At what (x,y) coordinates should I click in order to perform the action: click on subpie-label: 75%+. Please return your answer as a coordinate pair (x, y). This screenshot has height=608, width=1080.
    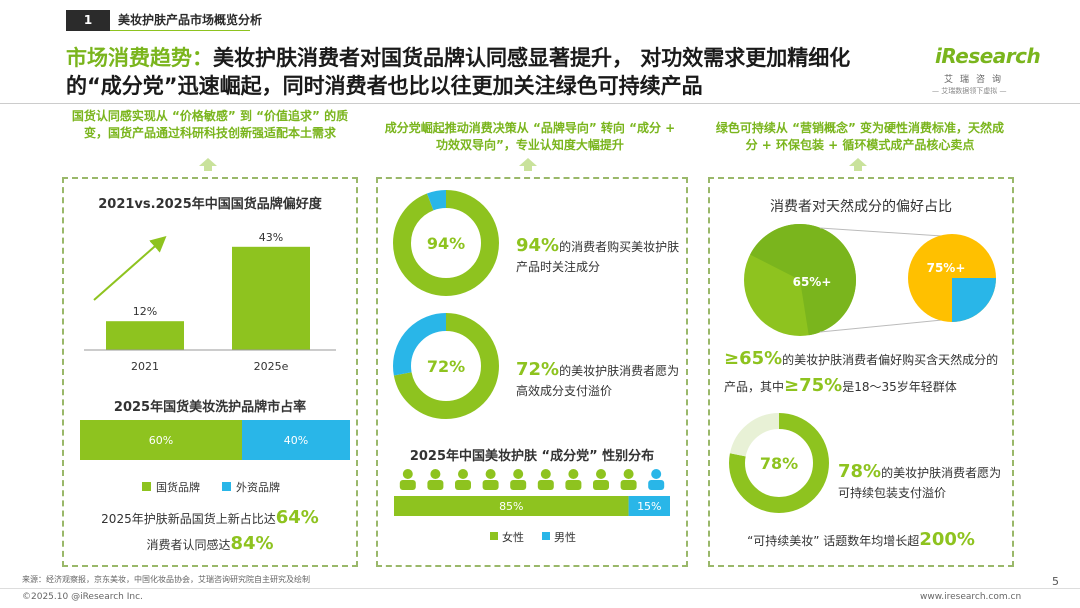
    Looking at the image, I should click on (946, 268).